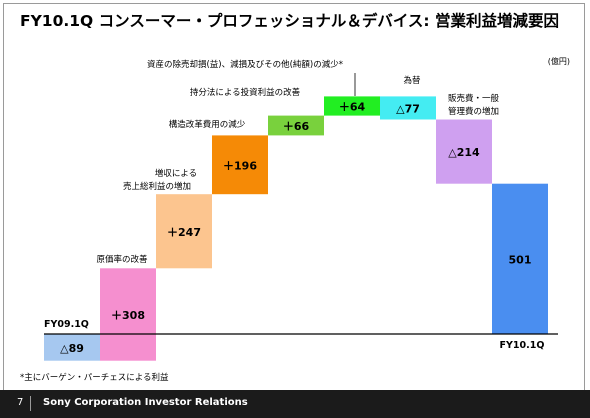 The height and width of the screenshot is (418, 590). I want to click on value-label-6: △77, so click(408, 108).